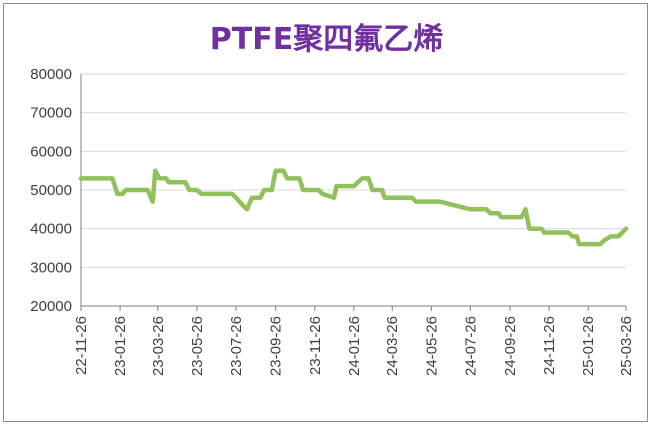 The image size is (653, 428). What do you see at coordinates (354, 346) in the screenshot?
I see `x-tick-label: 24-01-26` at bounding box center [354, 346].